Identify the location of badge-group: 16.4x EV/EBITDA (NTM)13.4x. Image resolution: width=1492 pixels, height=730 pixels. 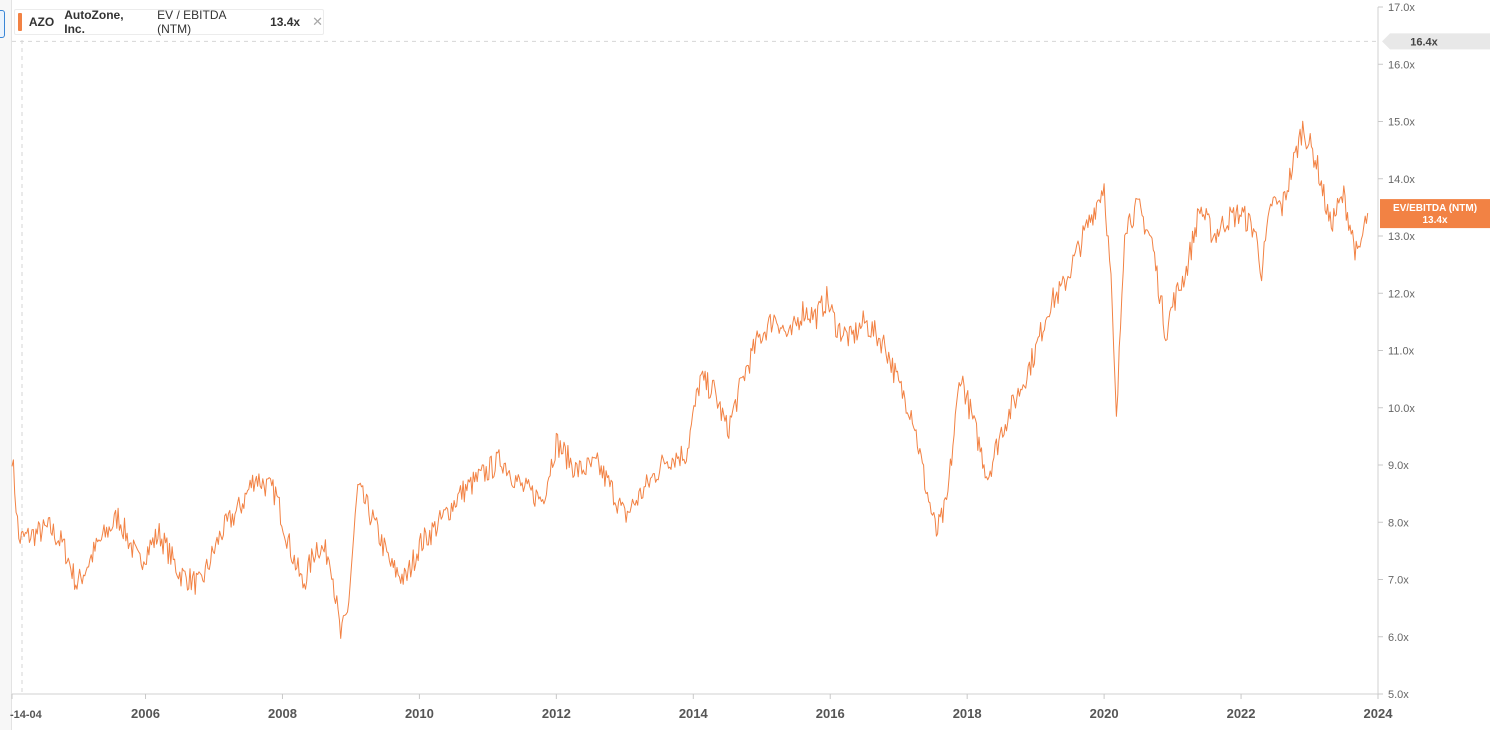
(1435, 131).